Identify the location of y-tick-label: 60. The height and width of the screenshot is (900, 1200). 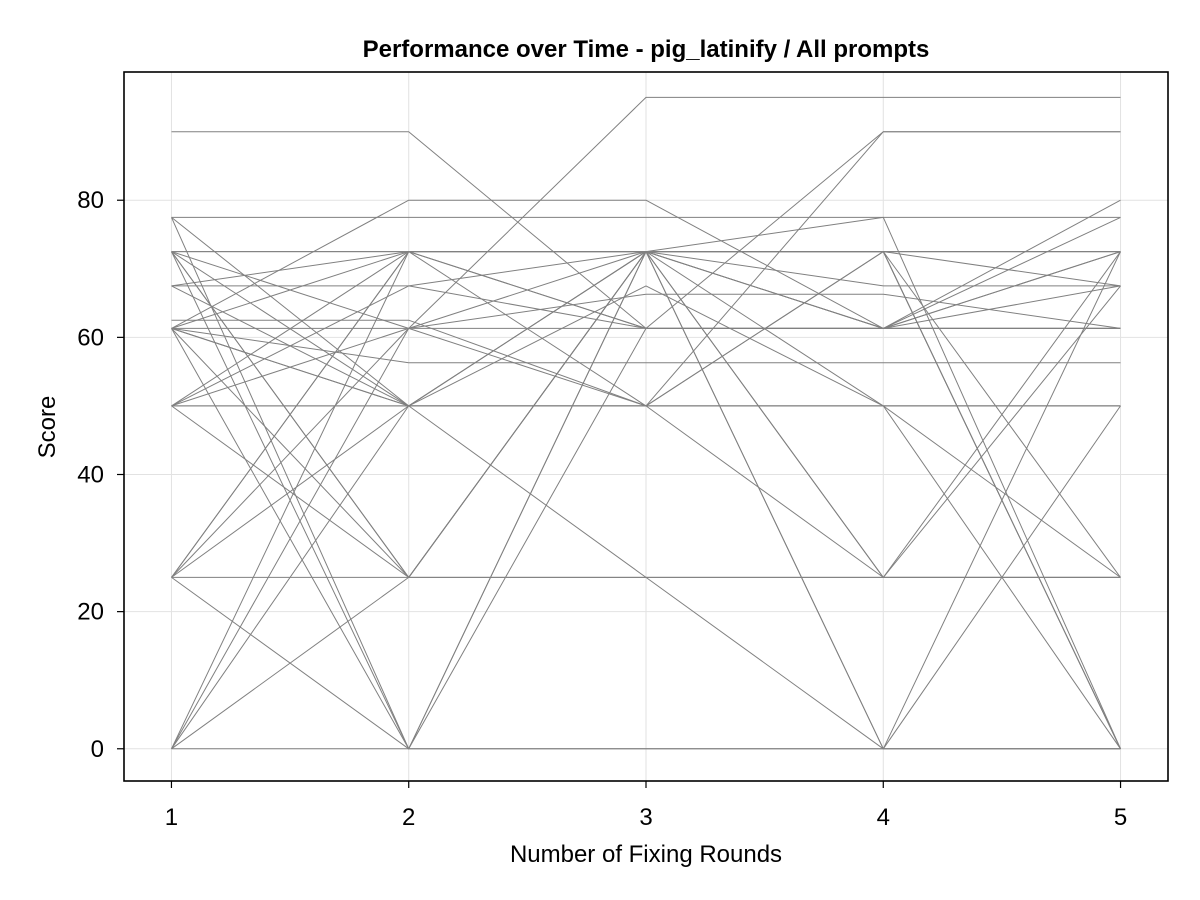
(90, 337).